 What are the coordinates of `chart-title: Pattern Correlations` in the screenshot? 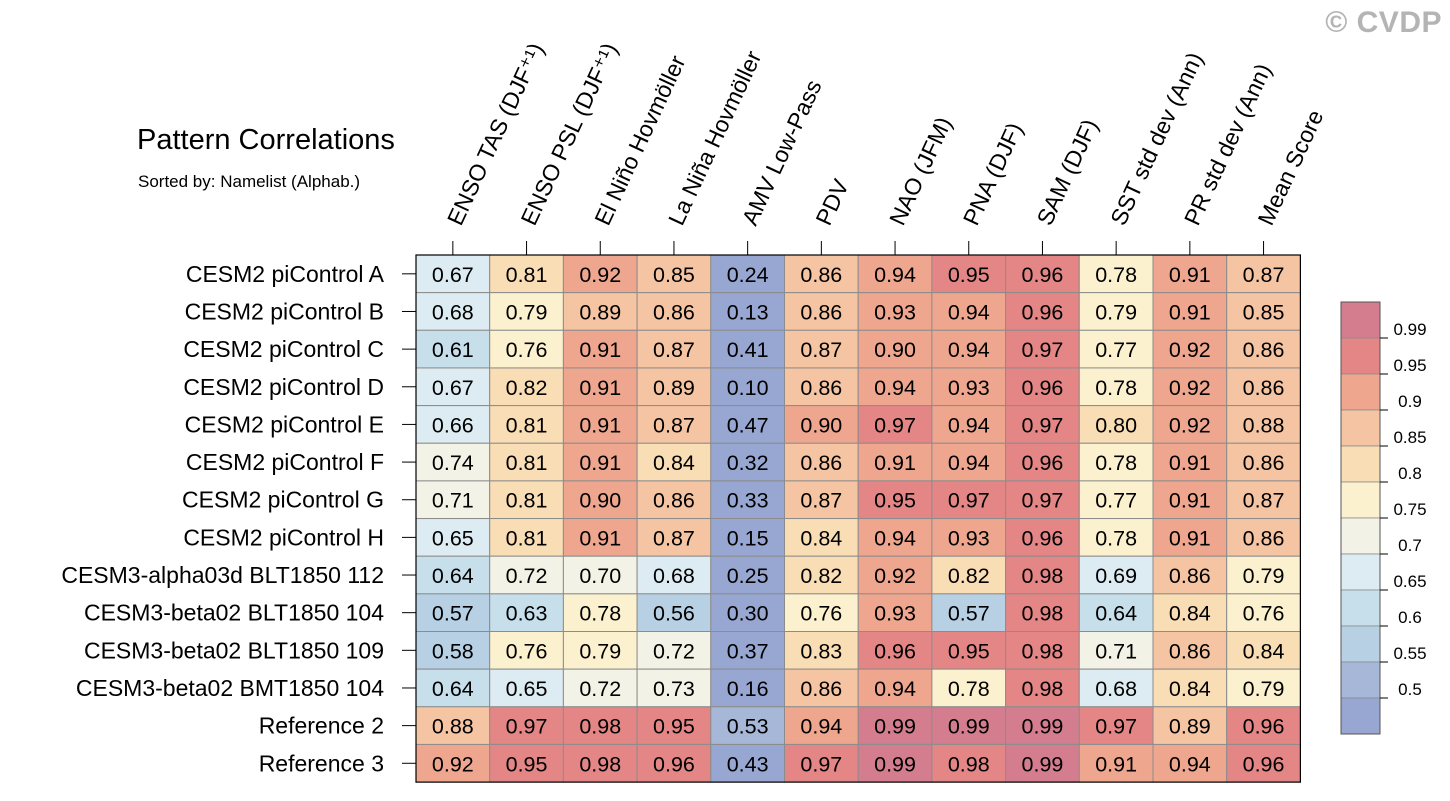 It's located at (266, 140).